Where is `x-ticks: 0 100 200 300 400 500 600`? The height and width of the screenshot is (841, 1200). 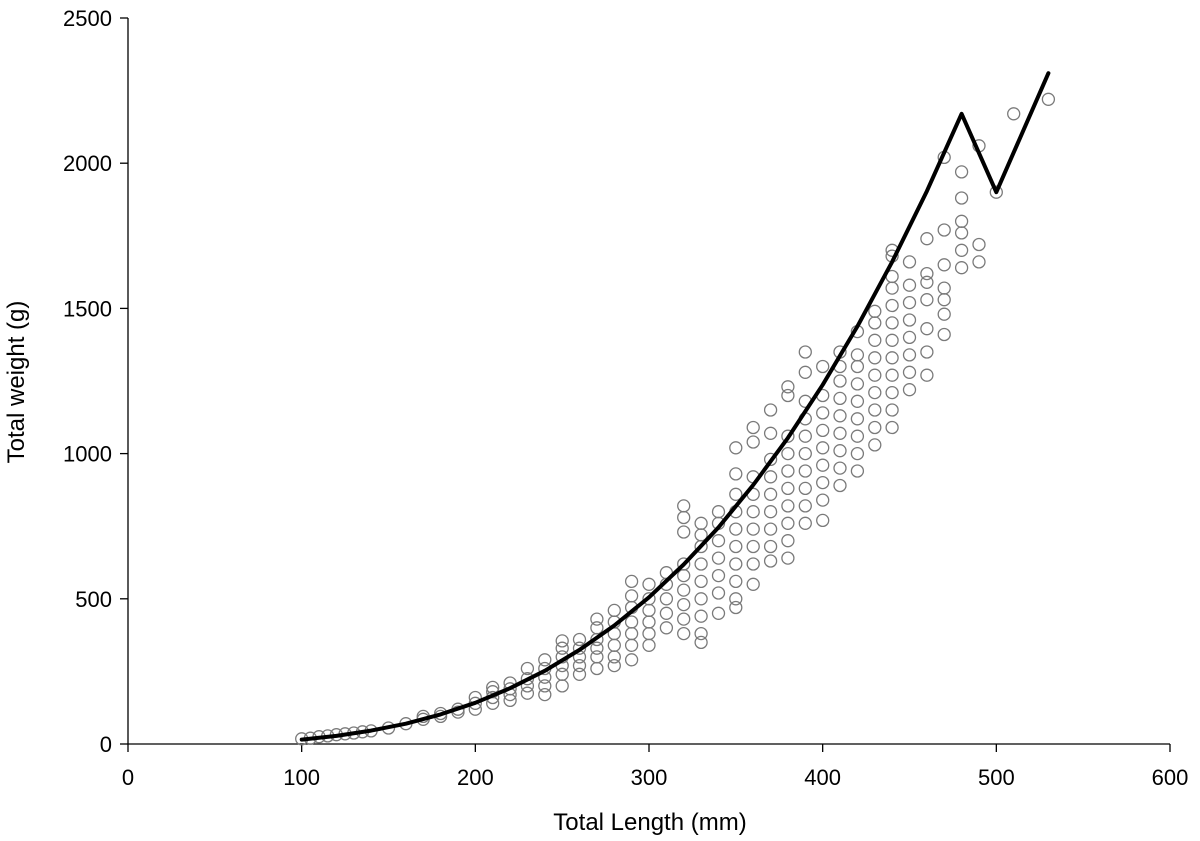
x-ticks: 0 100 200 300 400 500 600 is located at coordinates (655, 767).